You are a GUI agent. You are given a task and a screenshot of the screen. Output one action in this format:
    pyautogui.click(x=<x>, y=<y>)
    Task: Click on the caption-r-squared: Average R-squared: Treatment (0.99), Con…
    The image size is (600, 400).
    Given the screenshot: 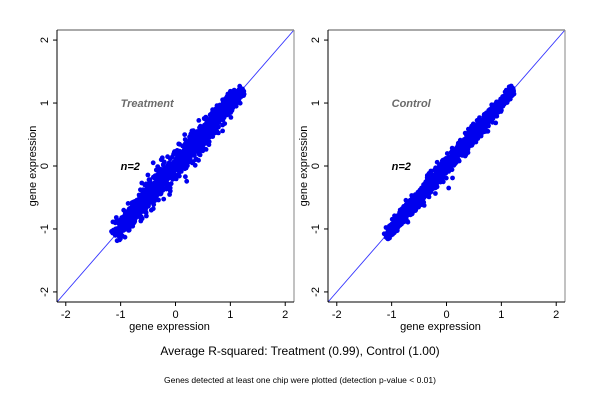 What is the action you would take?
    pyautogui.click(x=299, y=351)
    